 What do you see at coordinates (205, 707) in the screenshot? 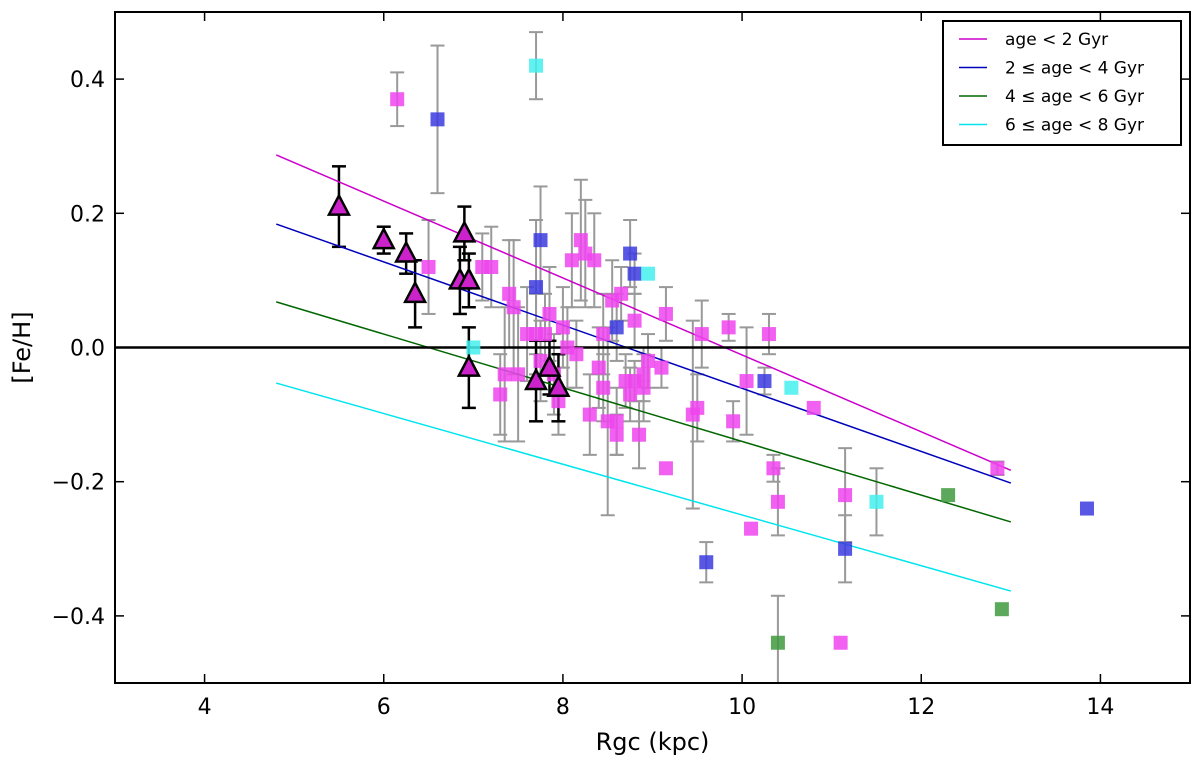
I see `x-tick-label: 4` at bounding box center [205, 707].